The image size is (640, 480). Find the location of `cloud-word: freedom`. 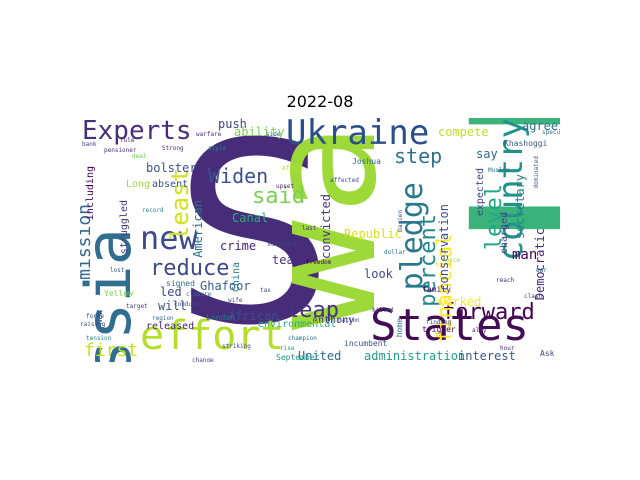

cloud-word: freedom is located at coordinates (319, 262).